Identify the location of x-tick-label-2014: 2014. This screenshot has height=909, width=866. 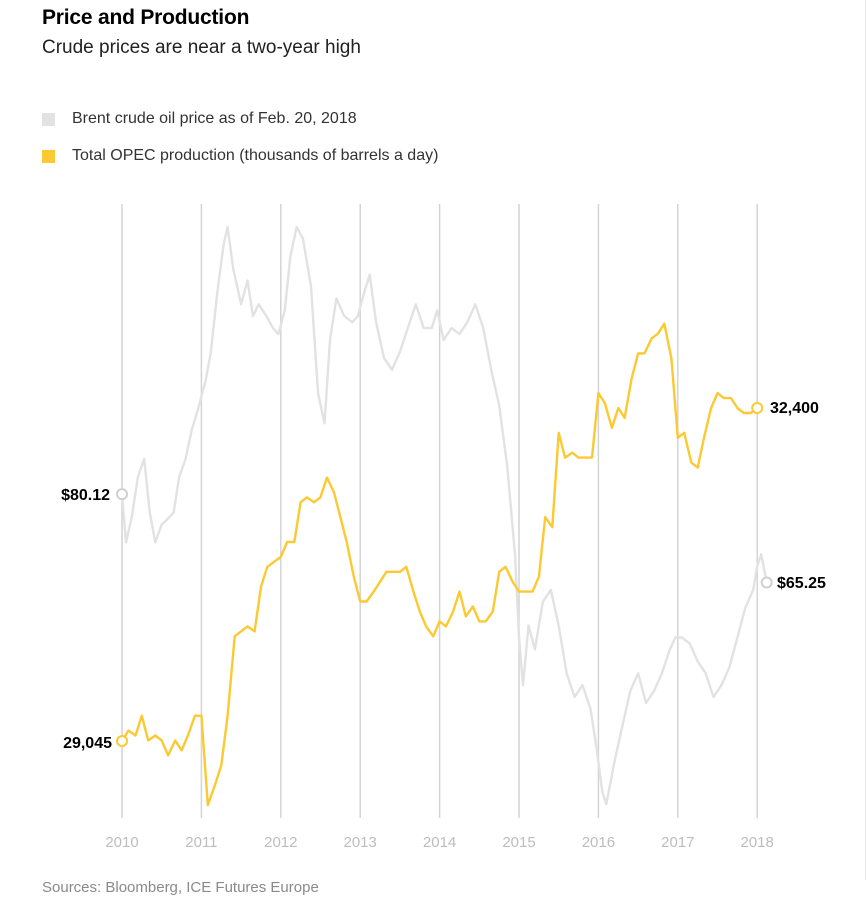
(439, 842).